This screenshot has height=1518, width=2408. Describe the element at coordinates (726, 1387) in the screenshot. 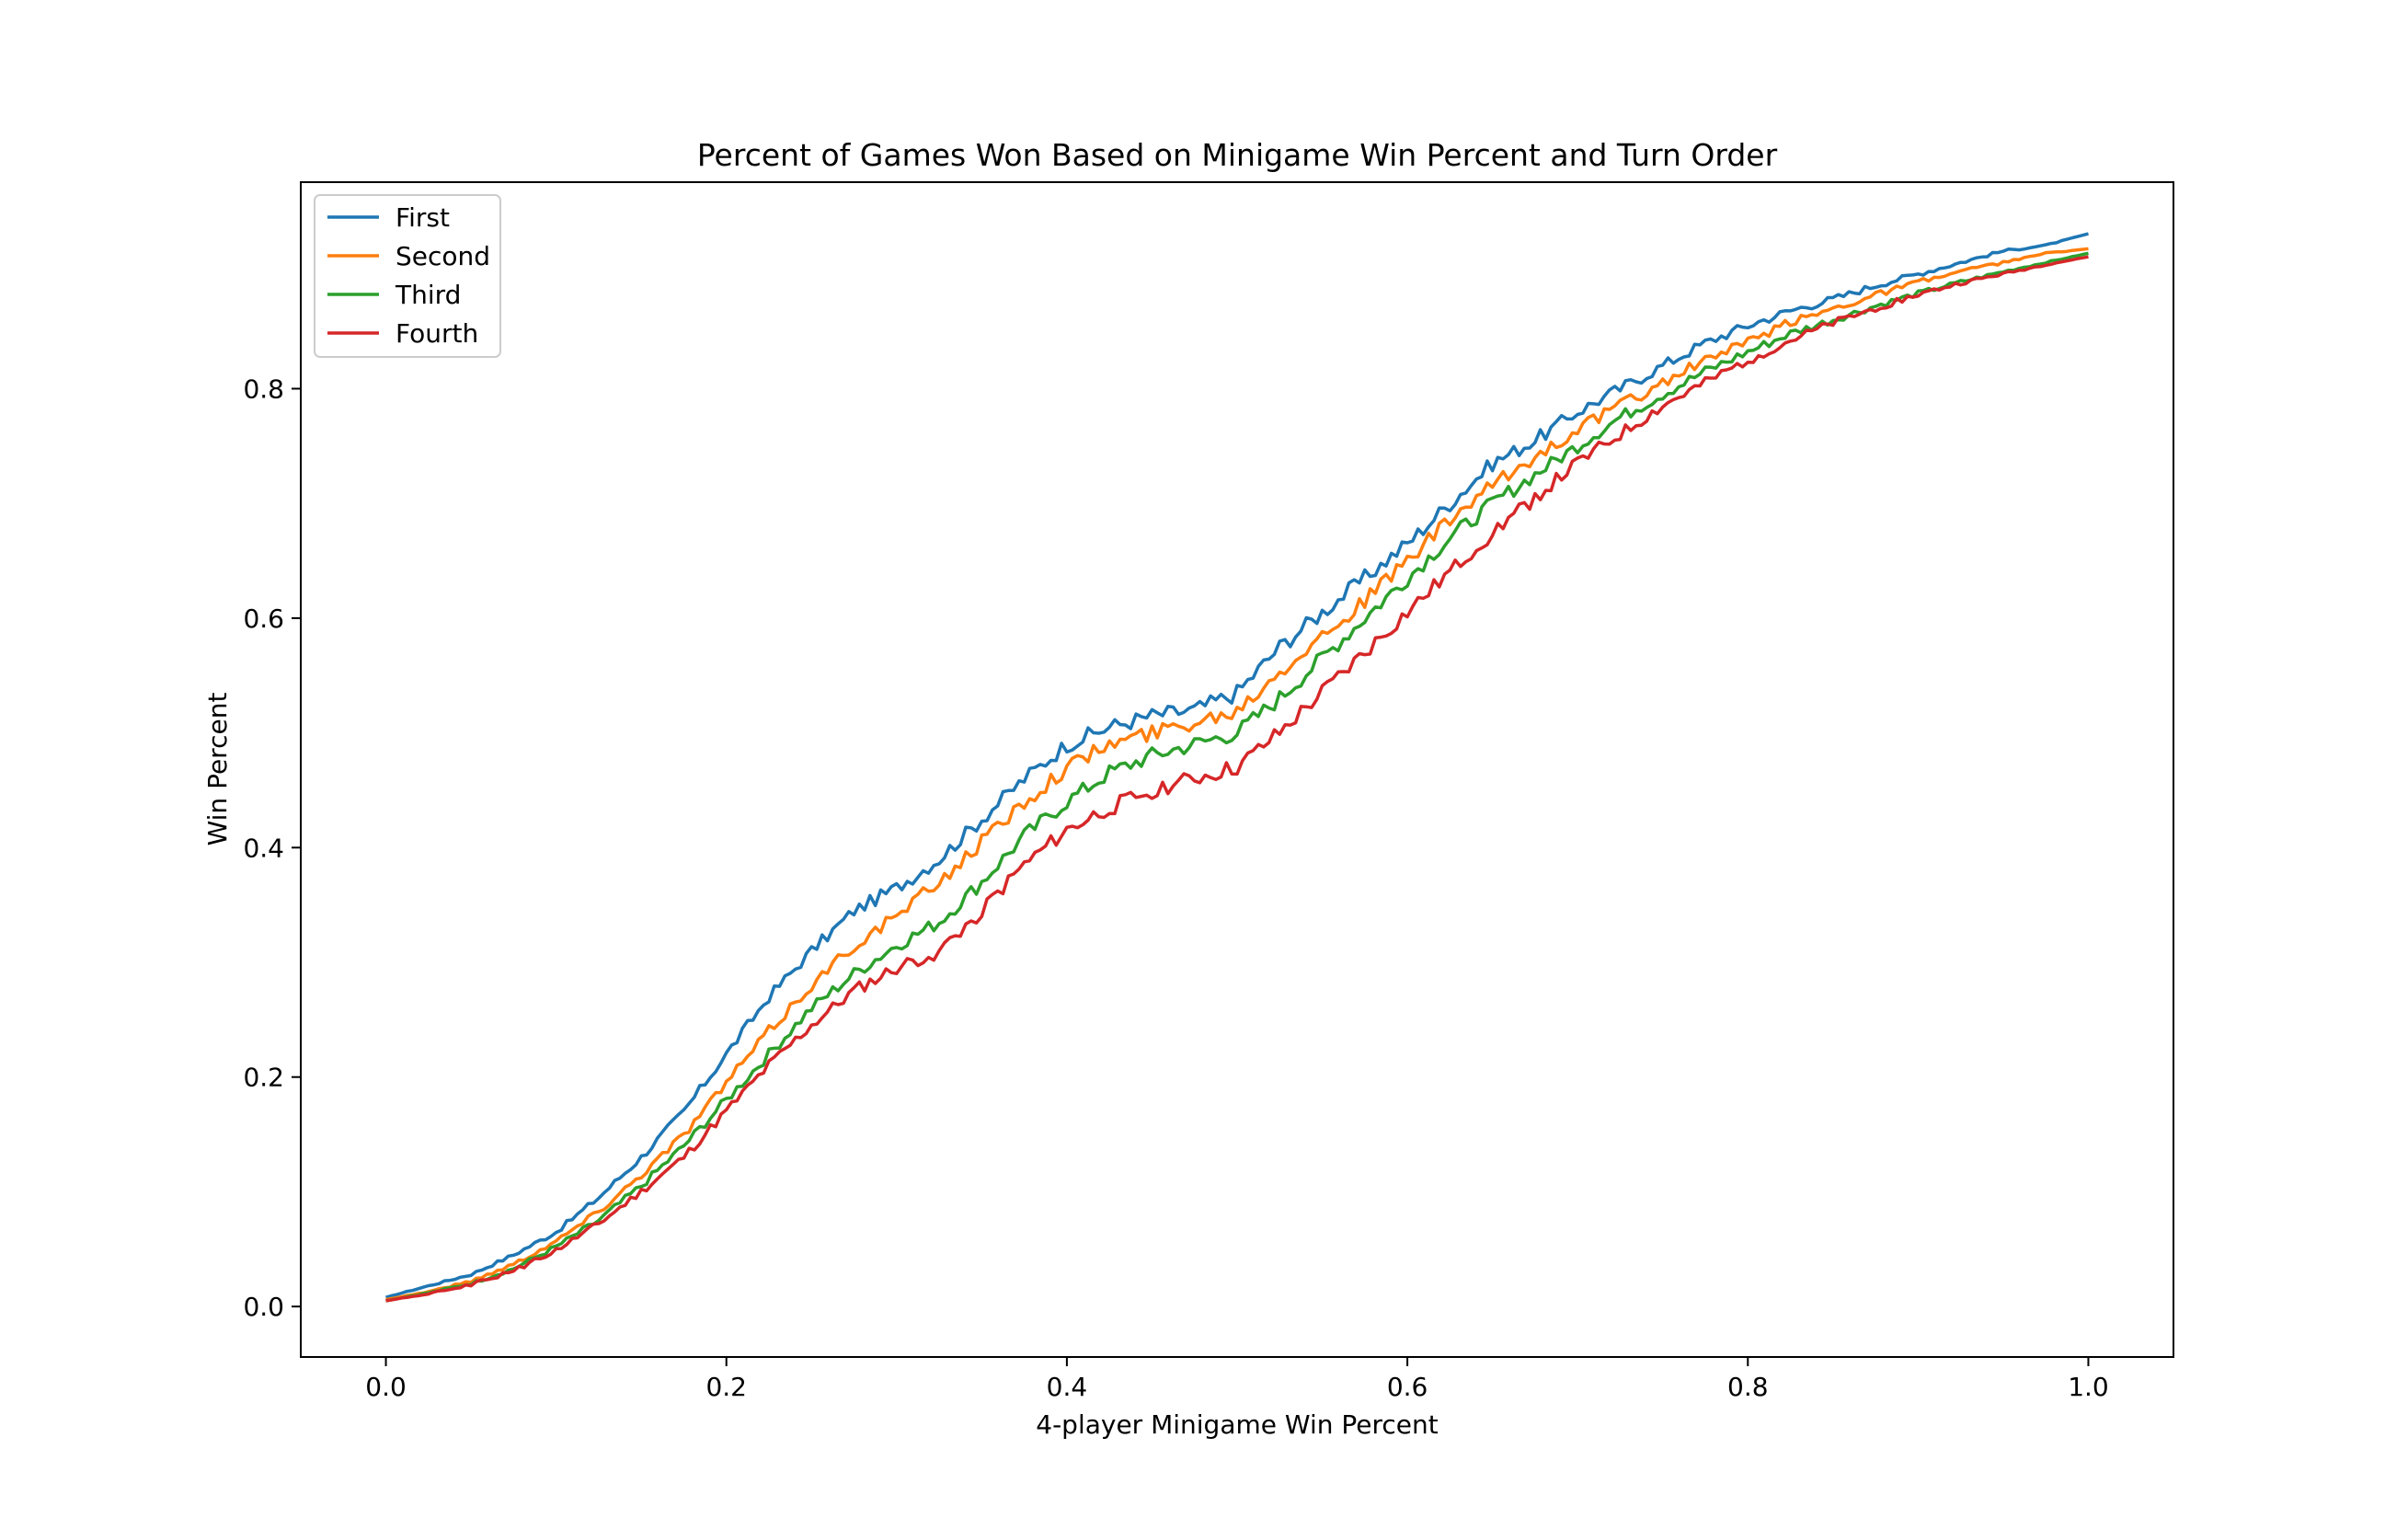

I see `x-tick-label: 0.2` at that location.